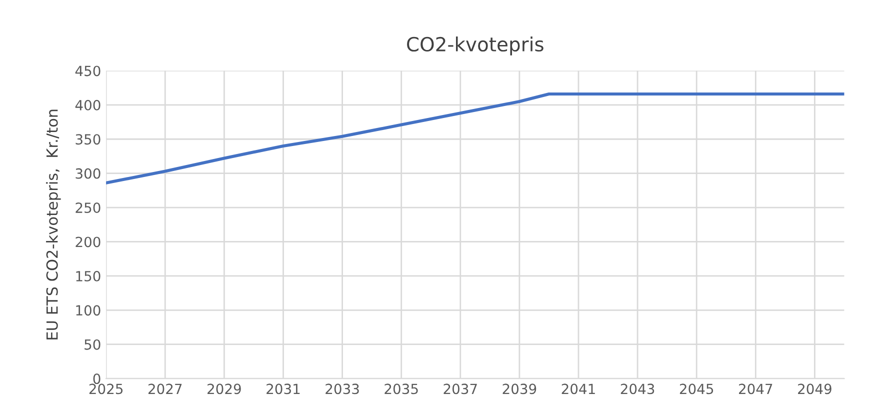  I want to click on x-tick-label: 2039, so click(519, 389).